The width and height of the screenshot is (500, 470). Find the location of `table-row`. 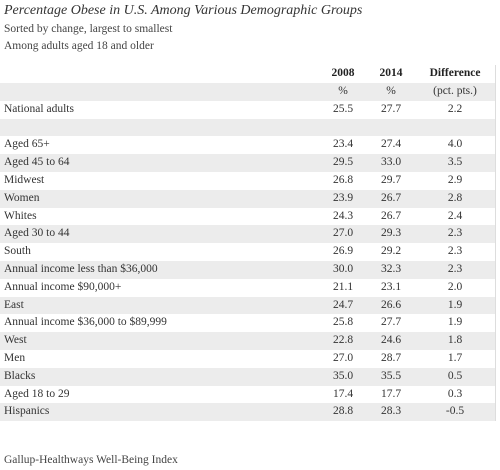

table-row is located at coordinates (248, 127).